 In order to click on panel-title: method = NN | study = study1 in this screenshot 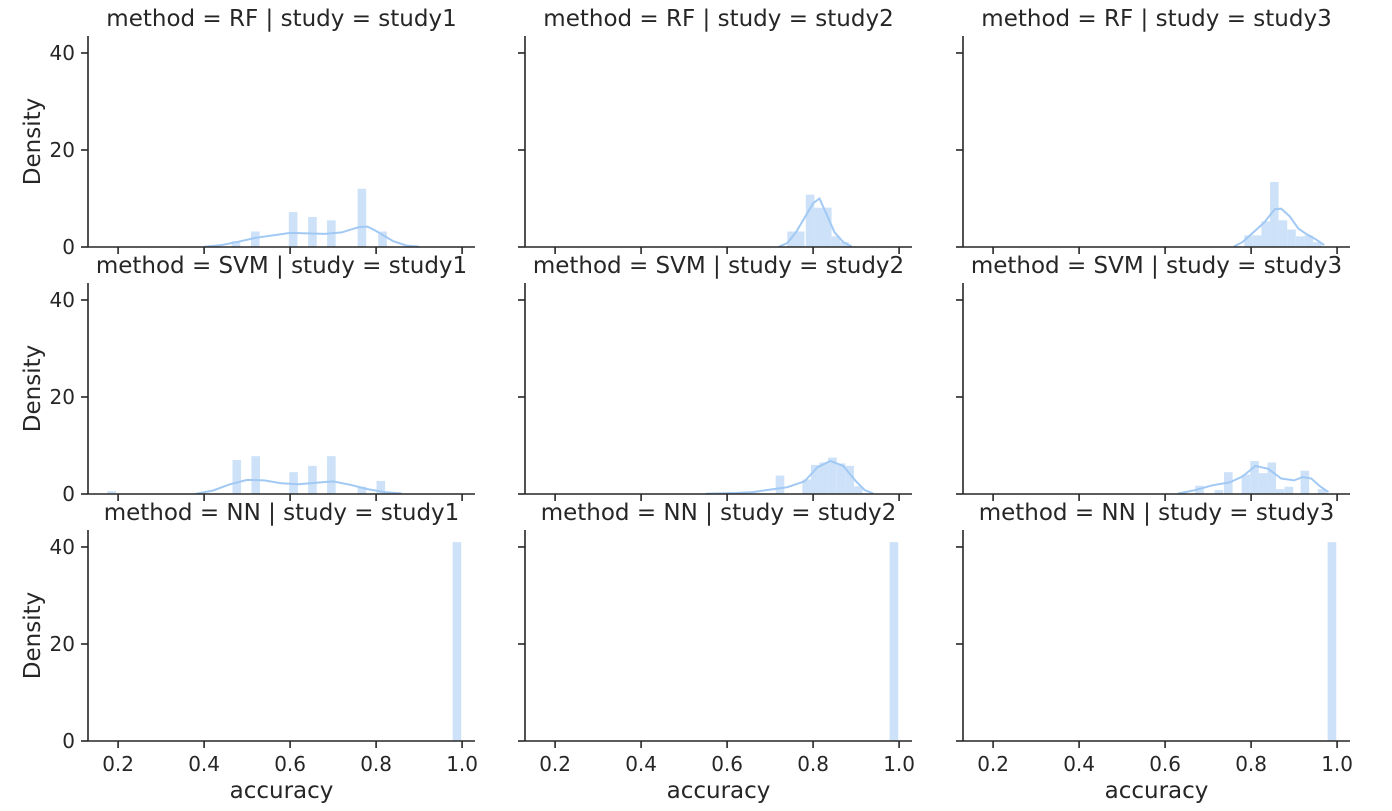, I will do `click(282, 513)`.